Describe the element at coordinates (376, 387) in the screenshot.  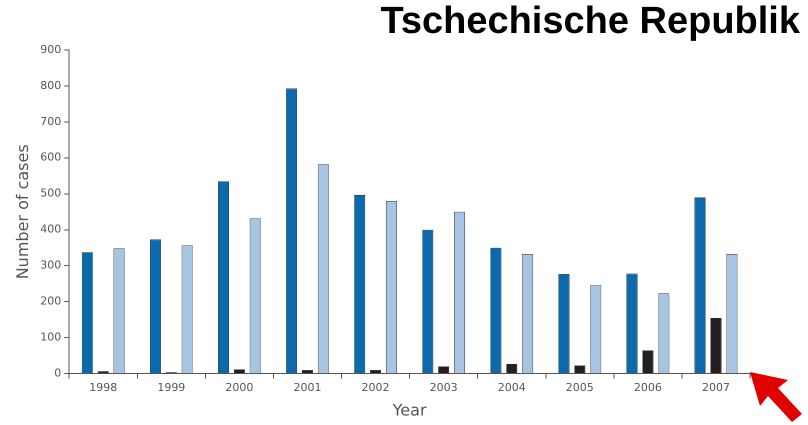
I see `x-tick-label: 2002` at that location.